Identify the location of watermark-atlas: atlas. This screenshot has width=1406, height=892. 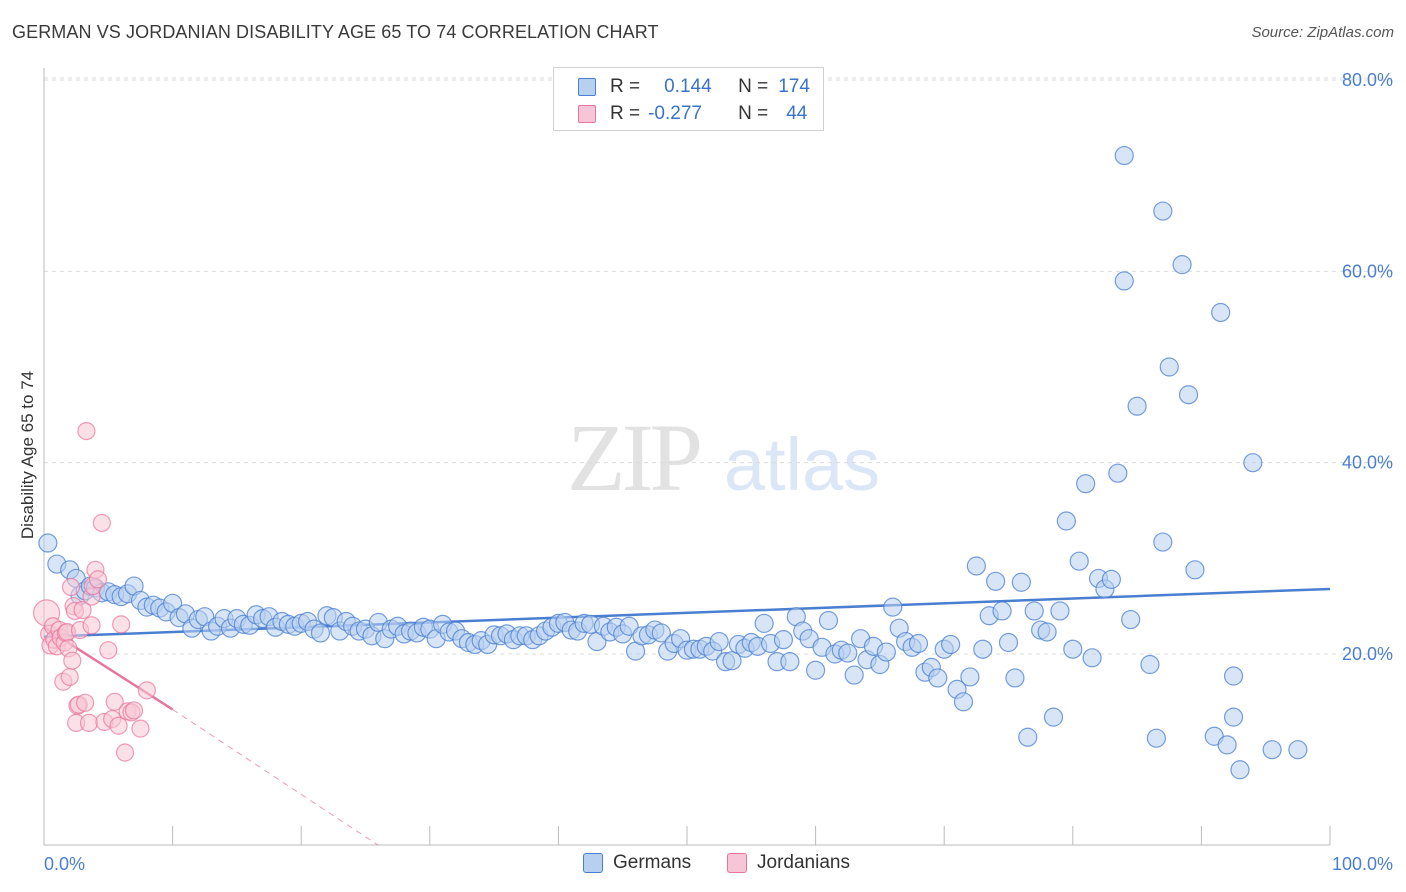
(802, 464).